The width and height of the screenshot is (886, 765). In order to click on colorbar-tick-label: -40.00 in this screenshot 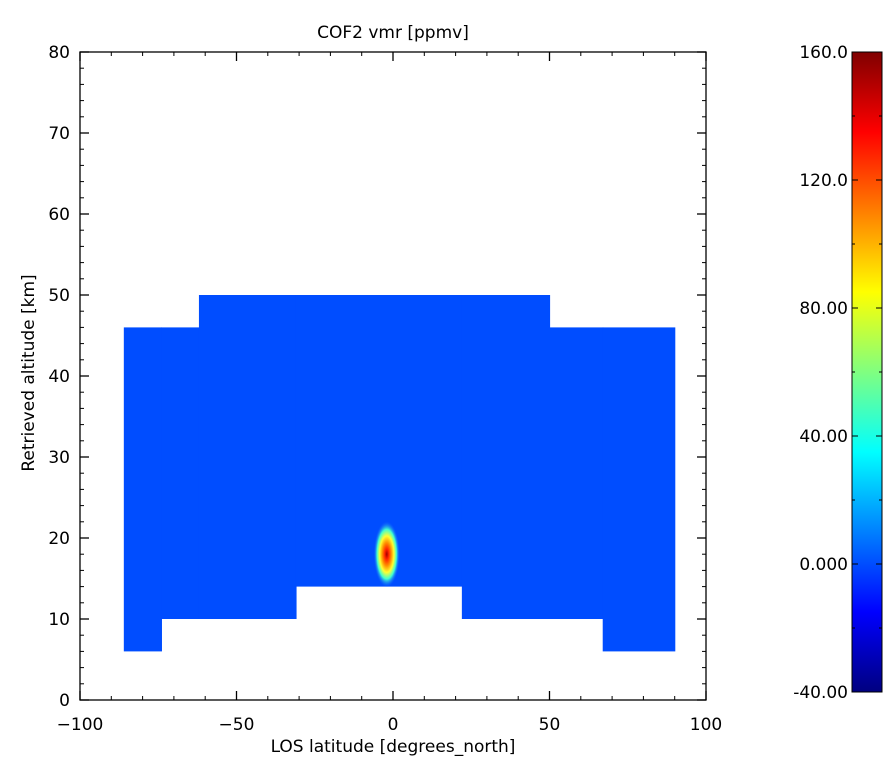, I will do `click(820, 693)`.